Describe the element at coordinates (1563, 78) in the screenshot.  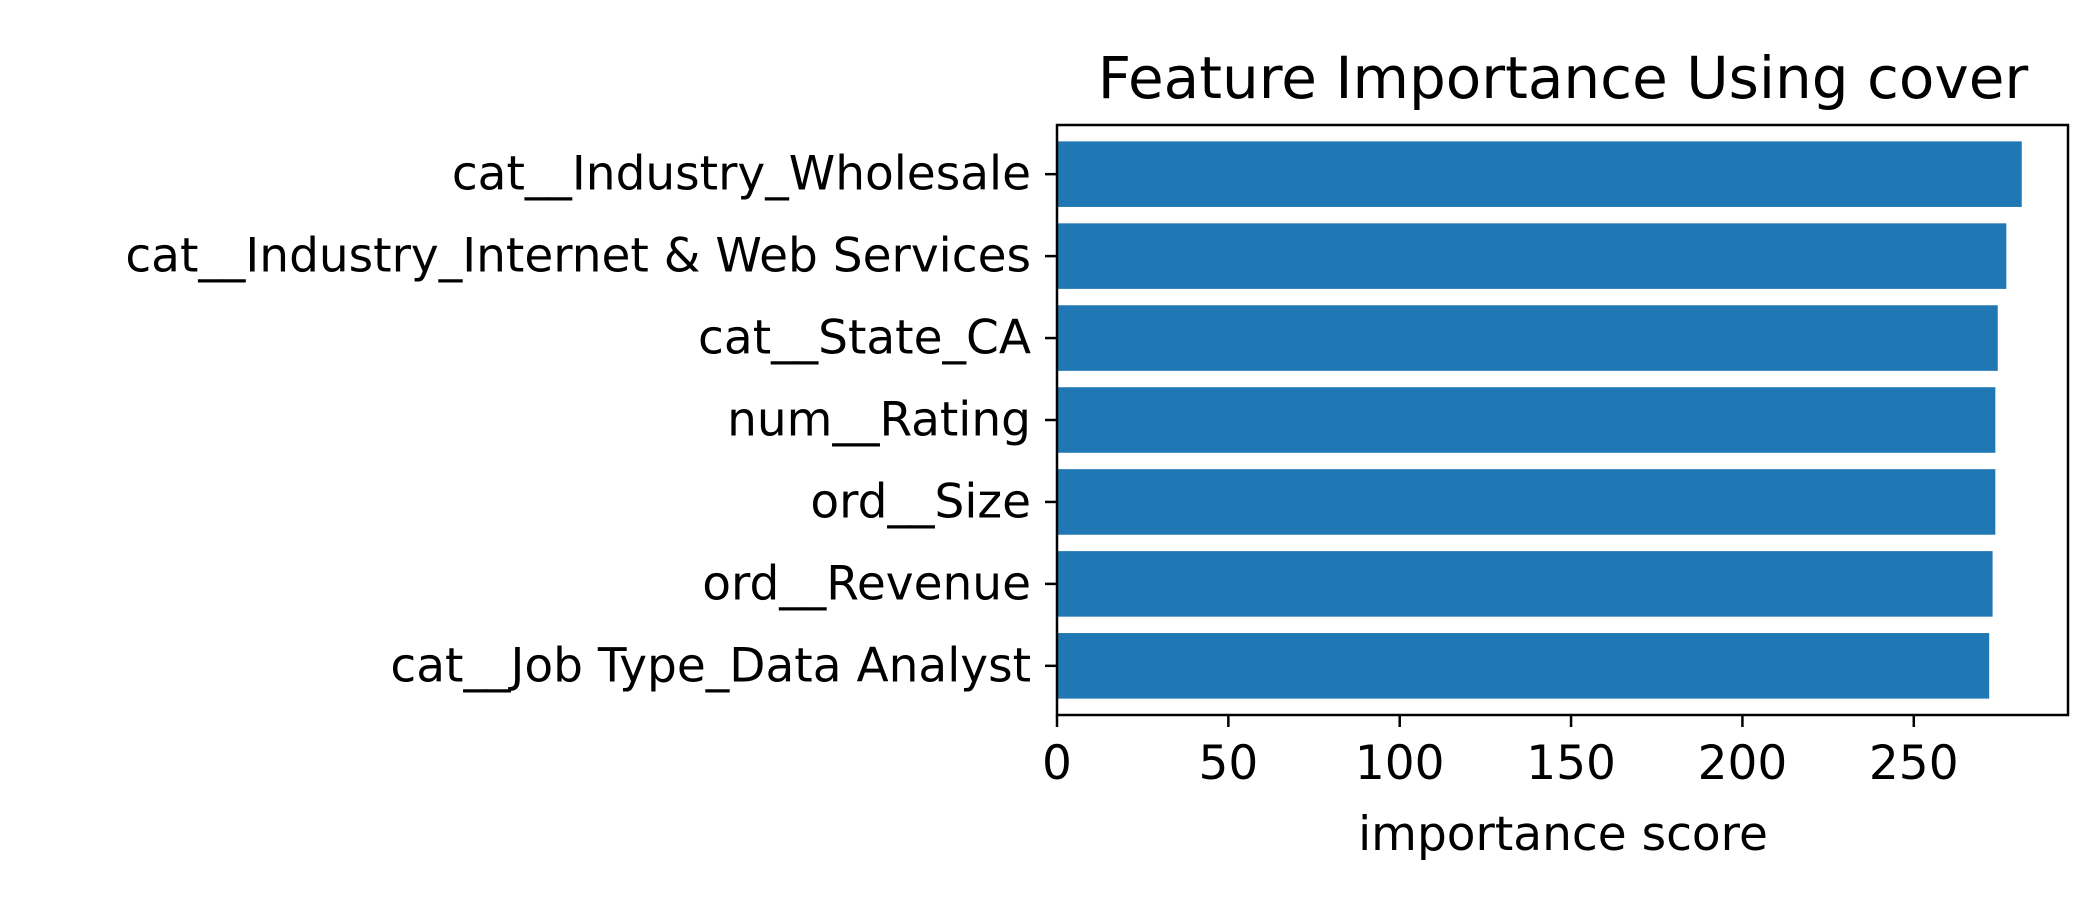
I see `chart-title: Feature Importance Using cover` at that location.